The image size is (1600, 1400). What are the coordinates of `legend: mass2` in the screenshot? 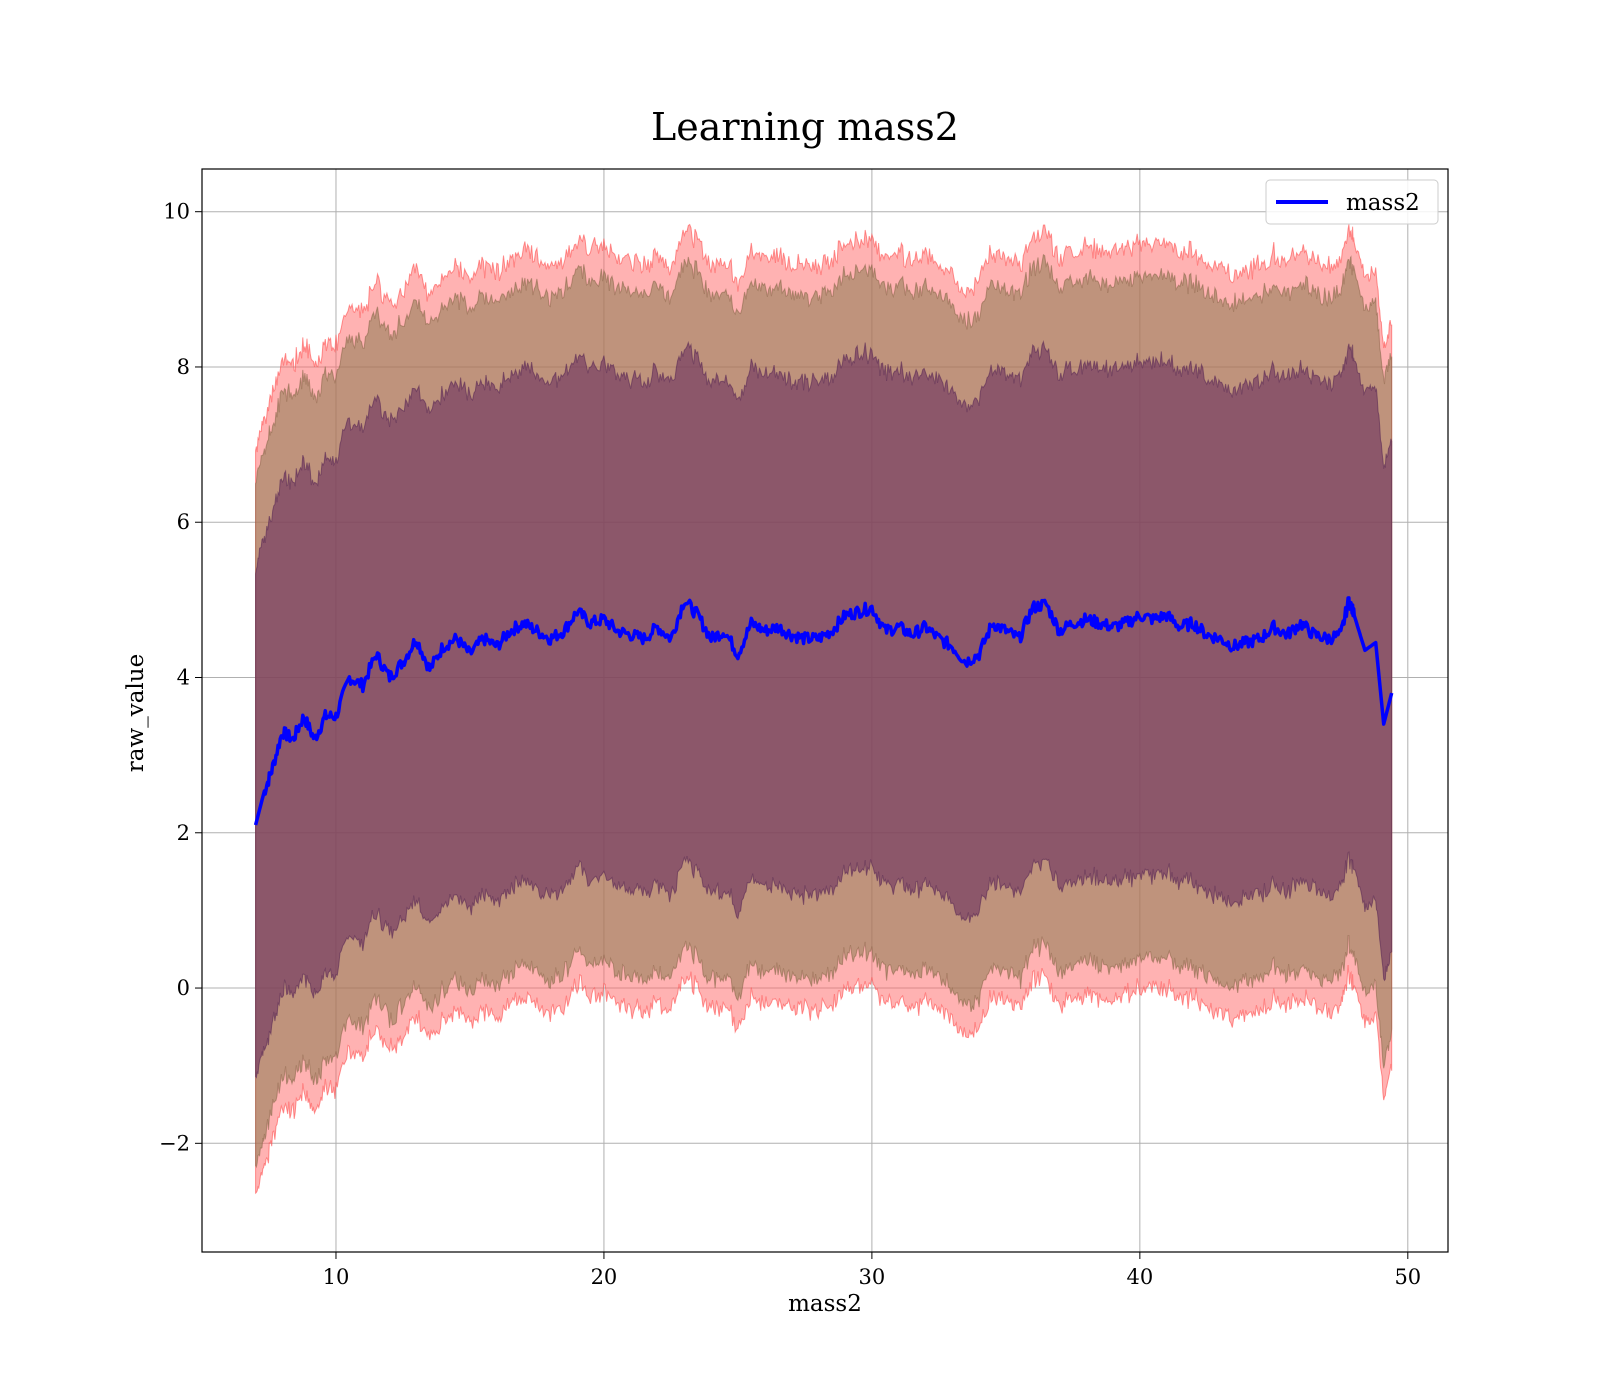 It's located at (1352, 202).